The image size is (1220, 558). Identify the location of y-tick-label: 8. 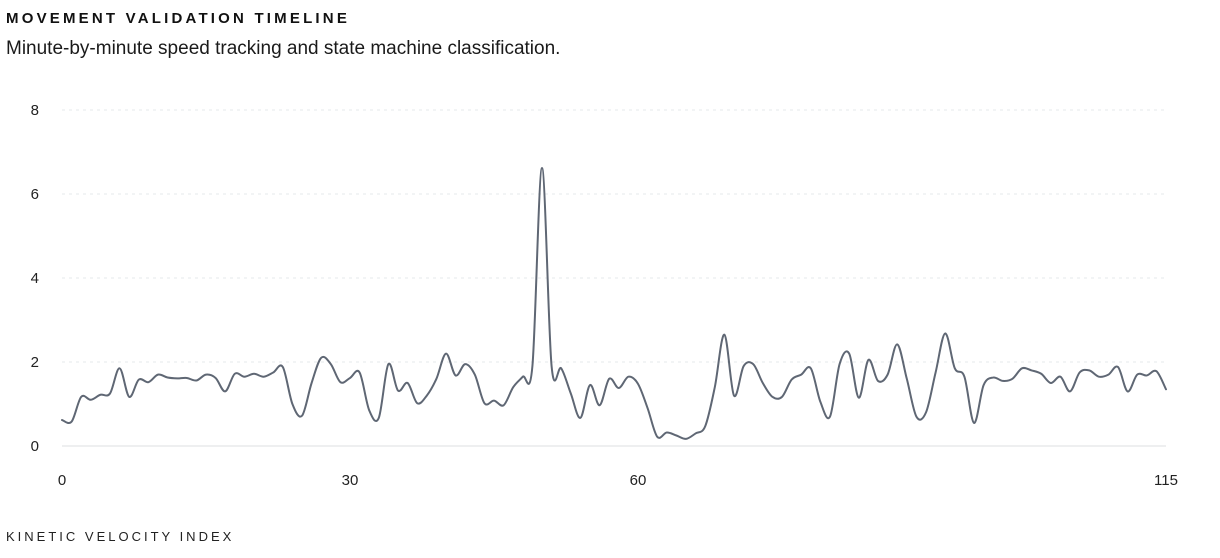
(35, 110).